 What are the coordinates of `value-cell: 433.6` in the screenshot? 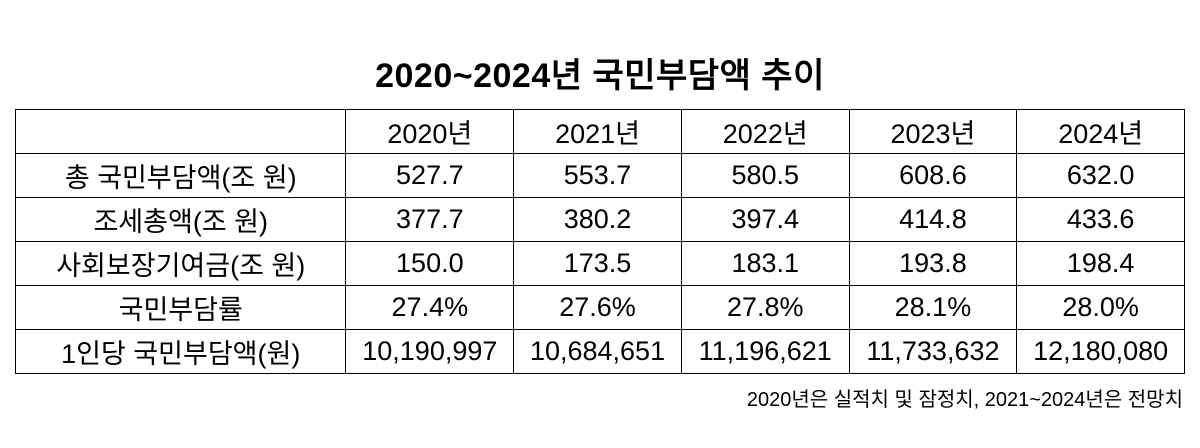 It's located at (1100, 219).